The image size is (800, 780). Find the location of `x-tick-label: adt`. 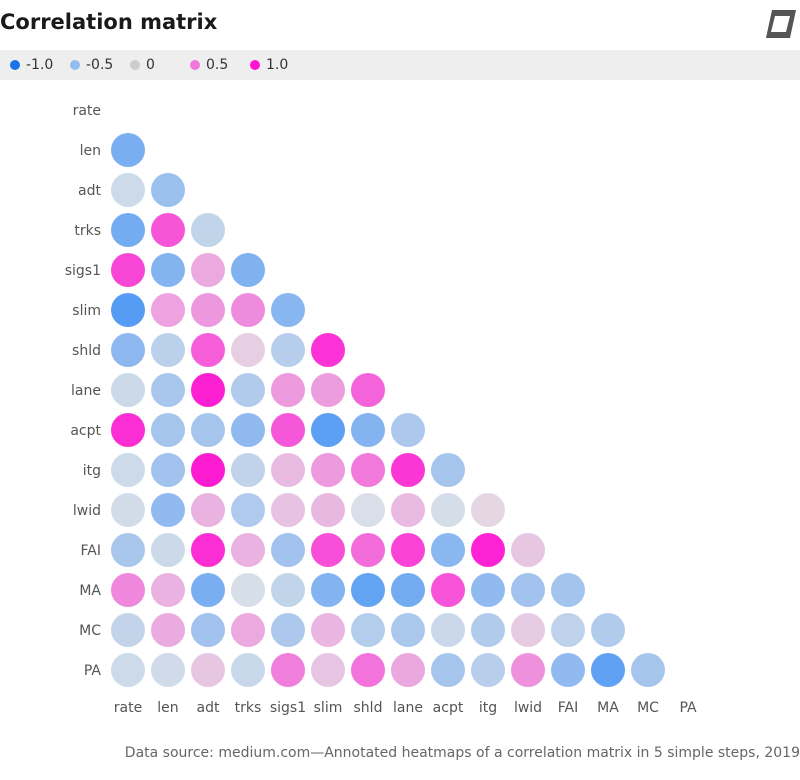

x-tick-label: adt is located at coordinates (208, 708).